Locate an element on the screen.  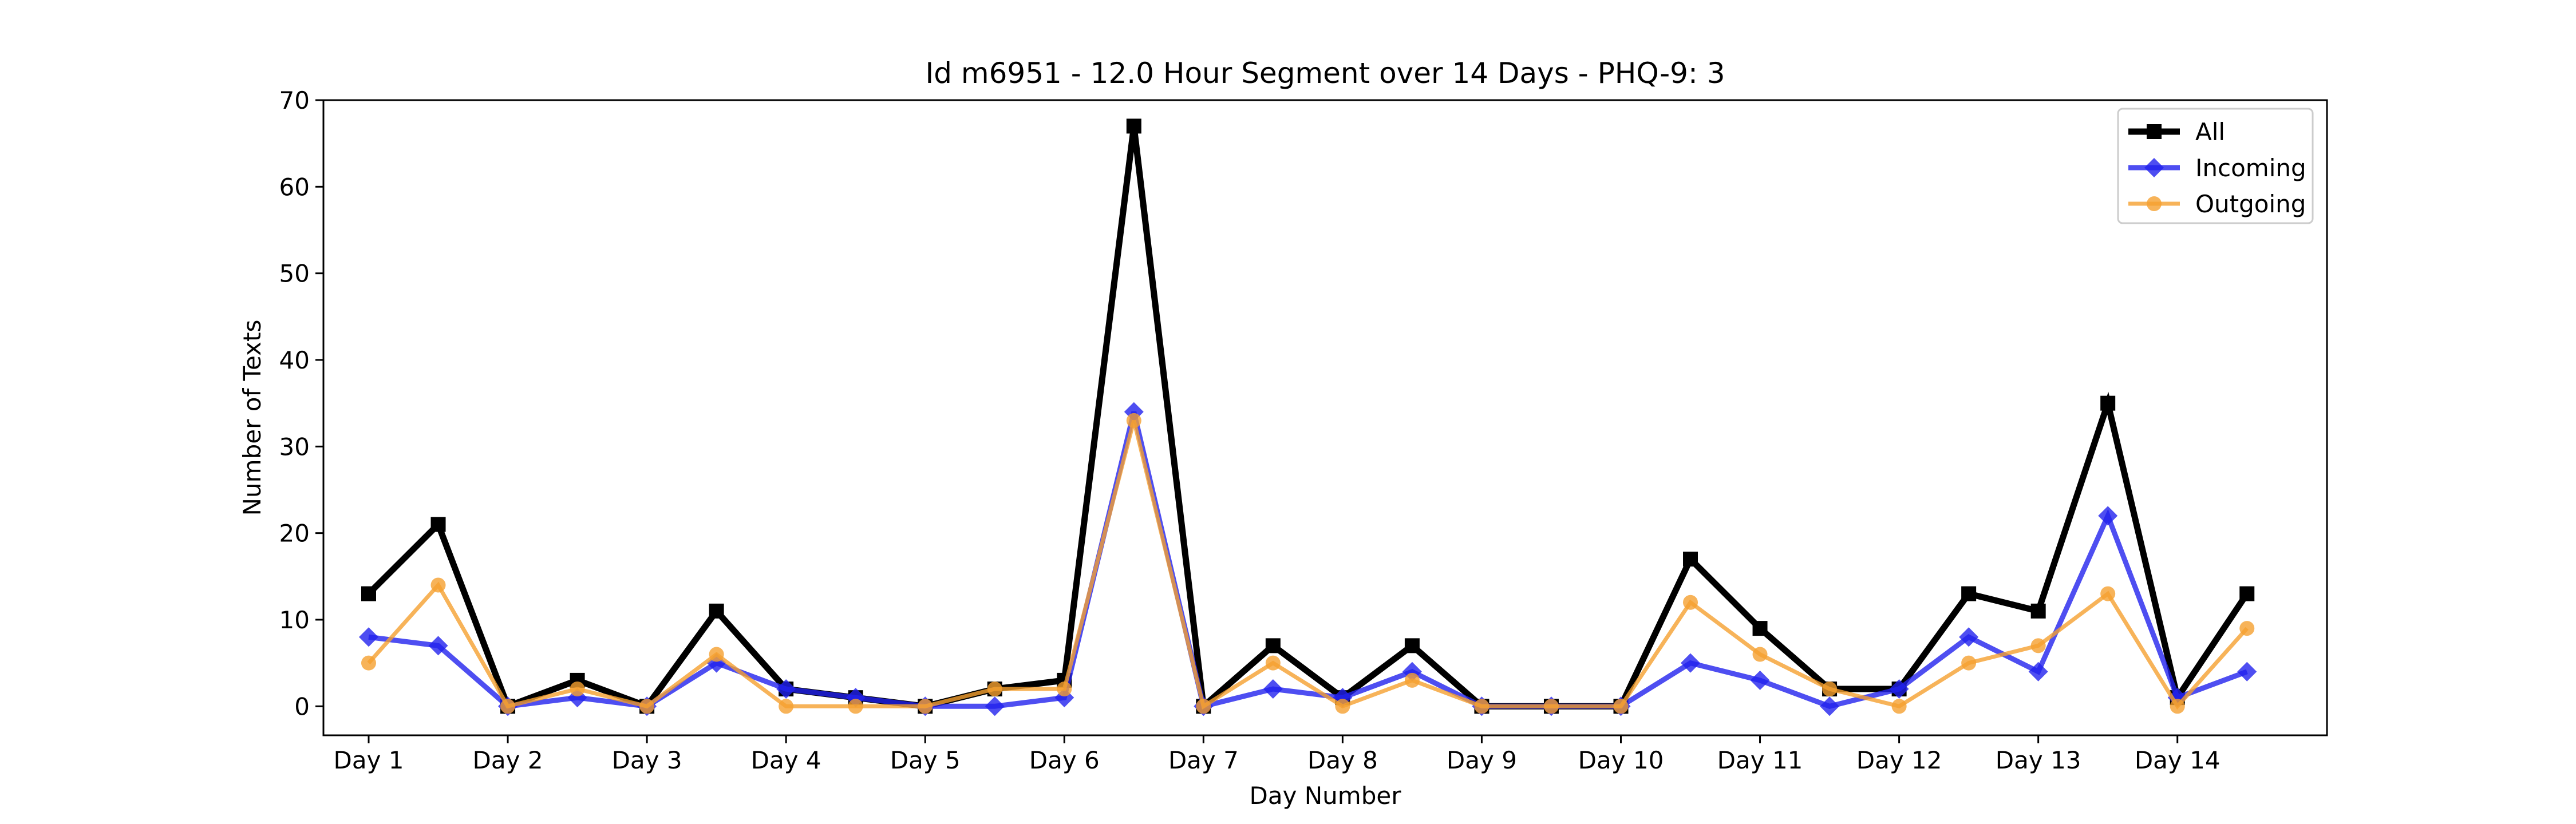
x-axis-label: Day Number is located at coordinates (1325, 796).